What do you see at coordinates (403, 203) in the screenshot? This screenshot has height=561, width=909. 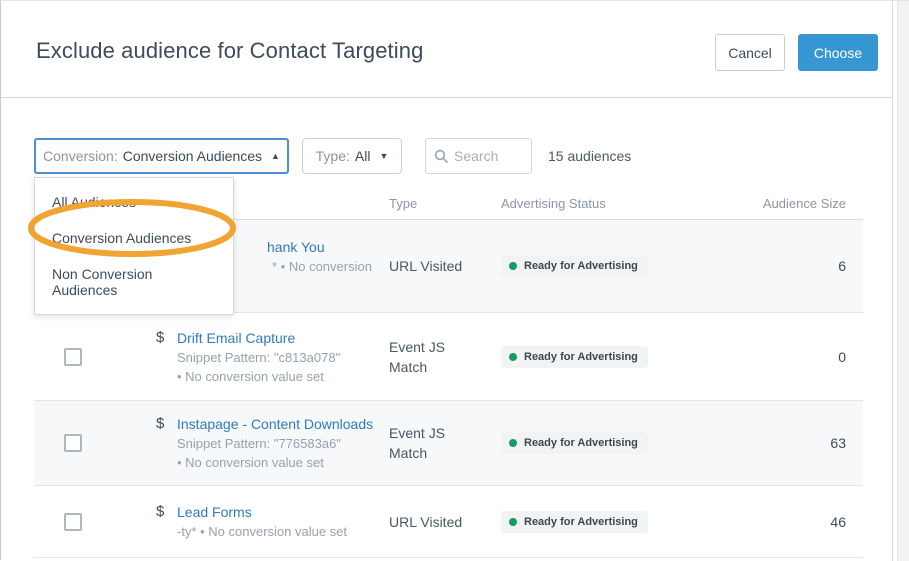 I see `column-header-type: Type` at bounding box center [403, 203].